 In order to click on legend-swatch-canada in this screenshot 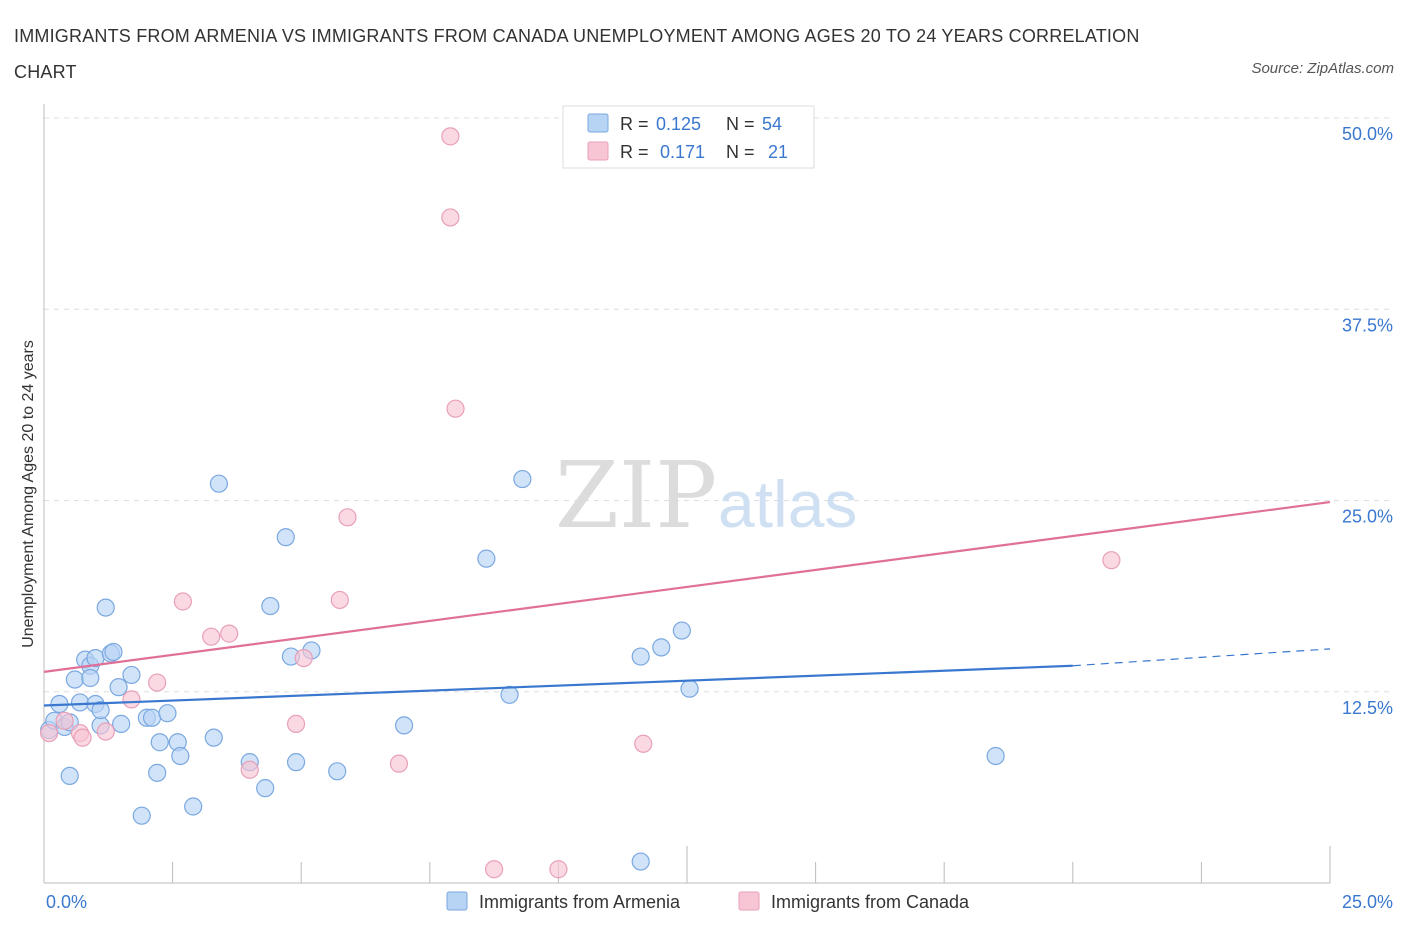, I will do `click(598, 151)`.